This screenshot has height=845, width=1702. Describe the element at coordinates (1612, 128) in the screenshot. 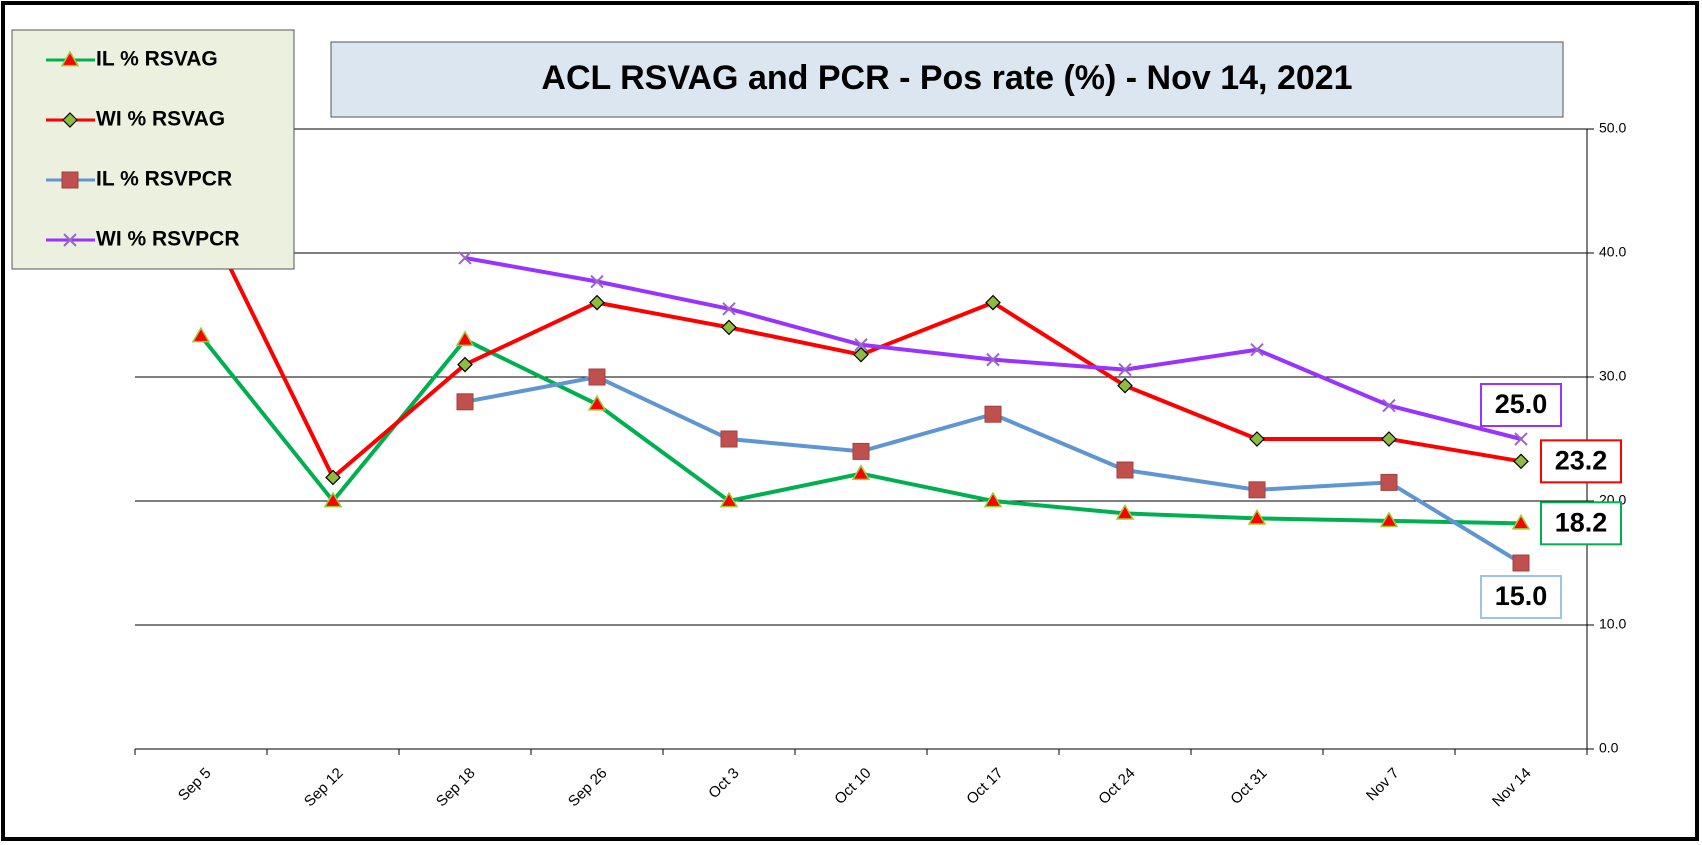

I see `y-tick-label: 50.0` at that location.